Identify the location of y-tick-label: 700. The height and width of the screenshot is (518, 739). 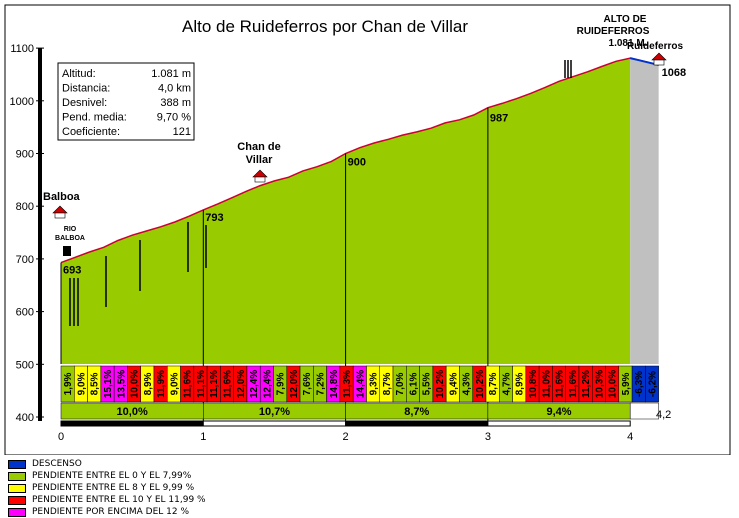
(25, 260).